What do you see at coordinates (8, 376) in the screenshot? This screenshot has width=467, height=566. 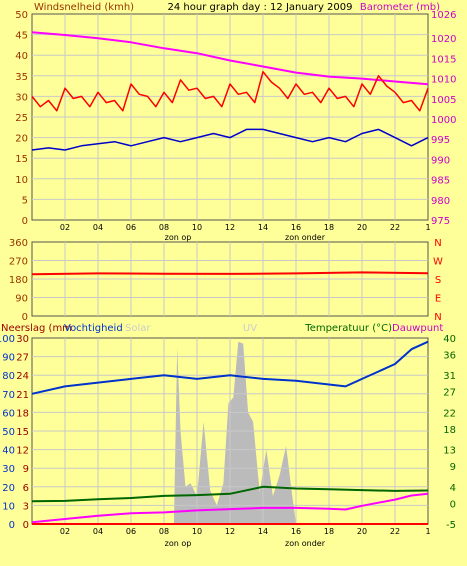 I see `humidity-tick-80: 80` at bounding box center [8, 376].